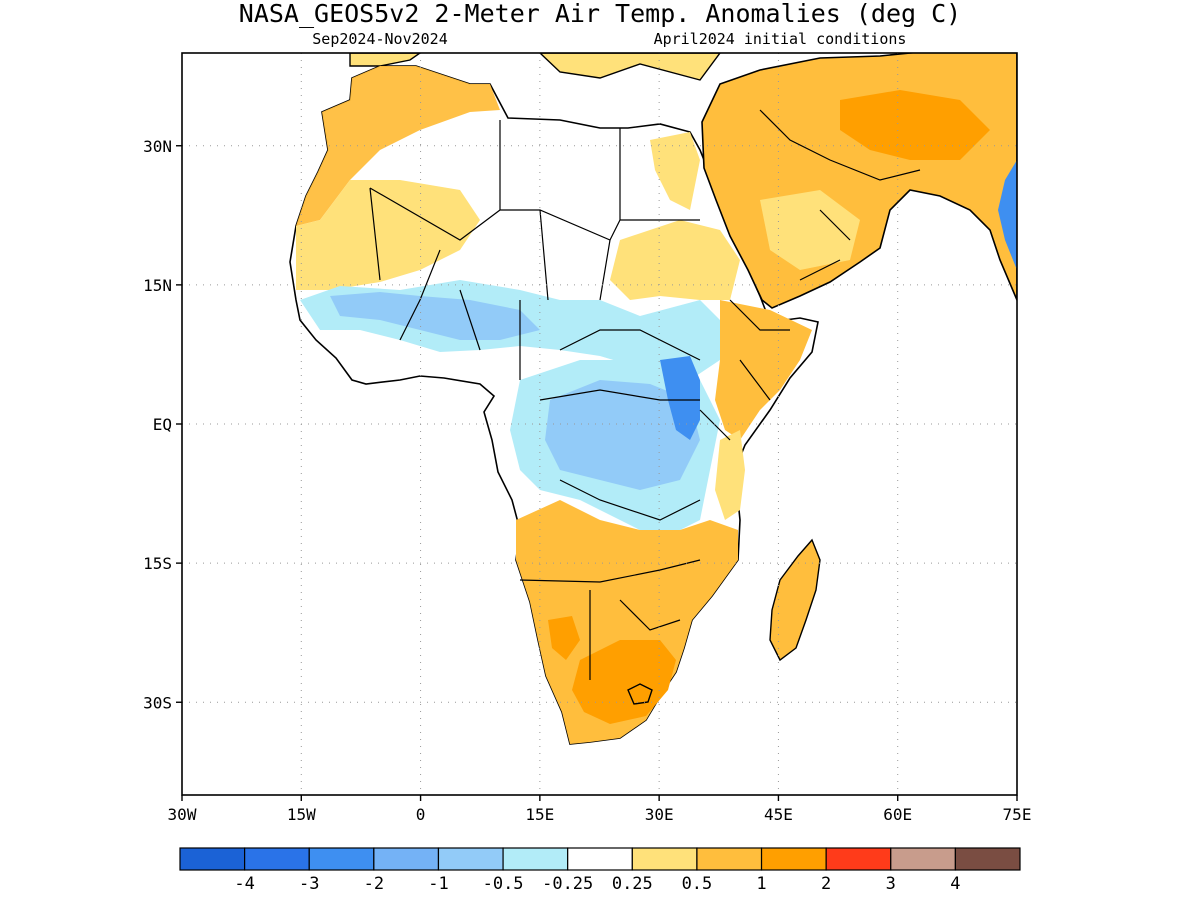 This screenshot has width=1200, height=900. Describe the element at coordinates (891, 884) in the screenshot. I see `colorbar-label: 3` at that location.